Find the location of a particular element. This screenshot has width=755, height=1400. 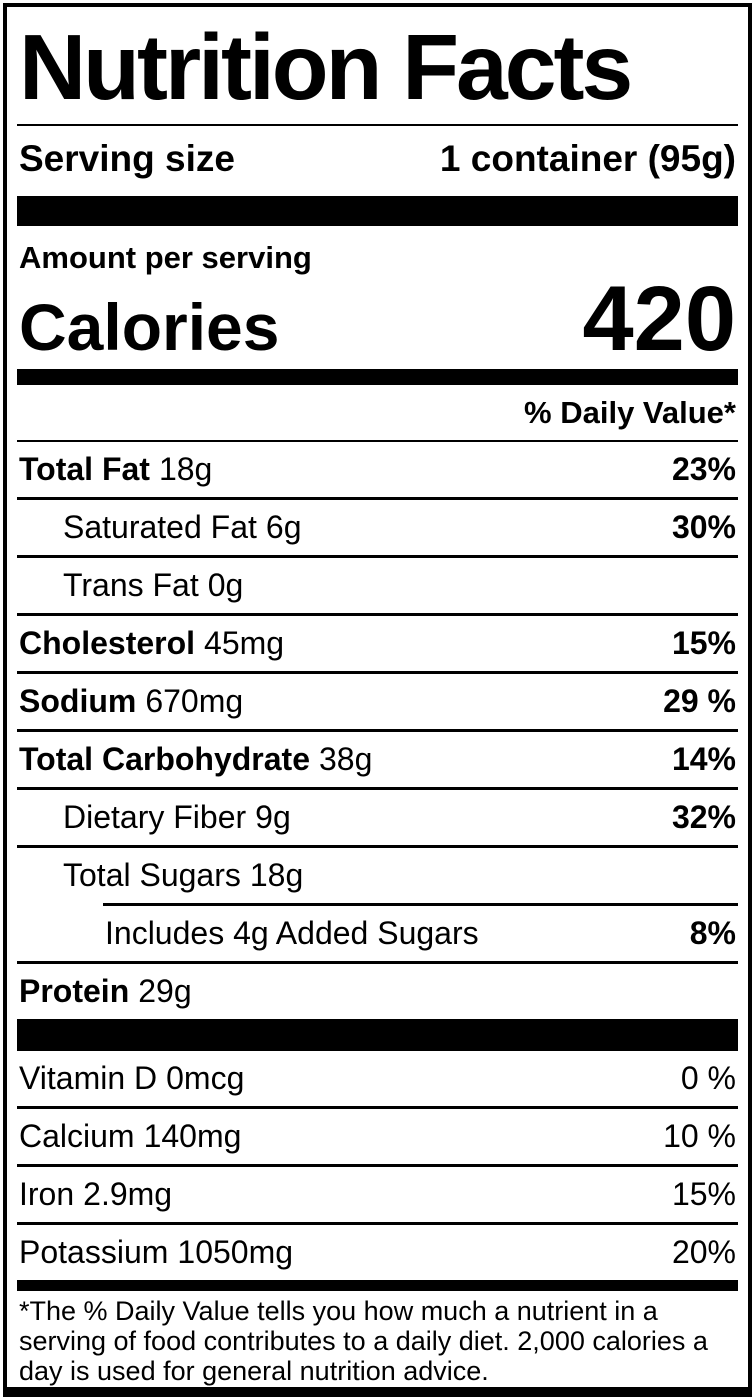

micronutrient-amount: 2.9mg is located at coordinates (128, 1194).